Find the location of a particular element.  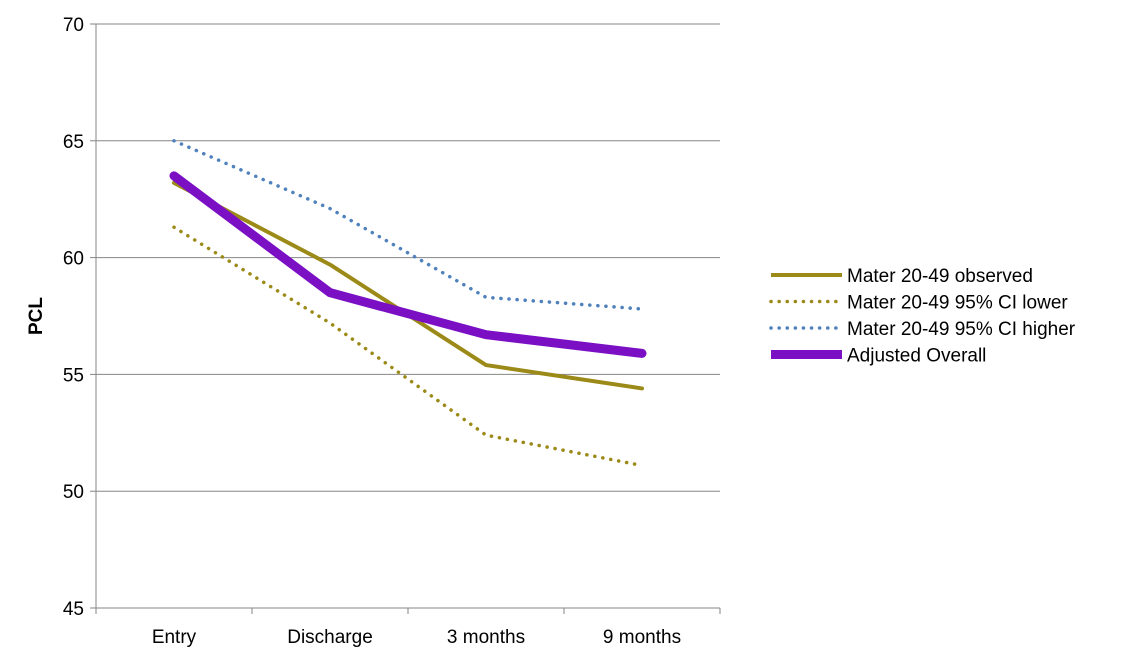

x-tick-label: Discharge is located at coordinates (330, 637).